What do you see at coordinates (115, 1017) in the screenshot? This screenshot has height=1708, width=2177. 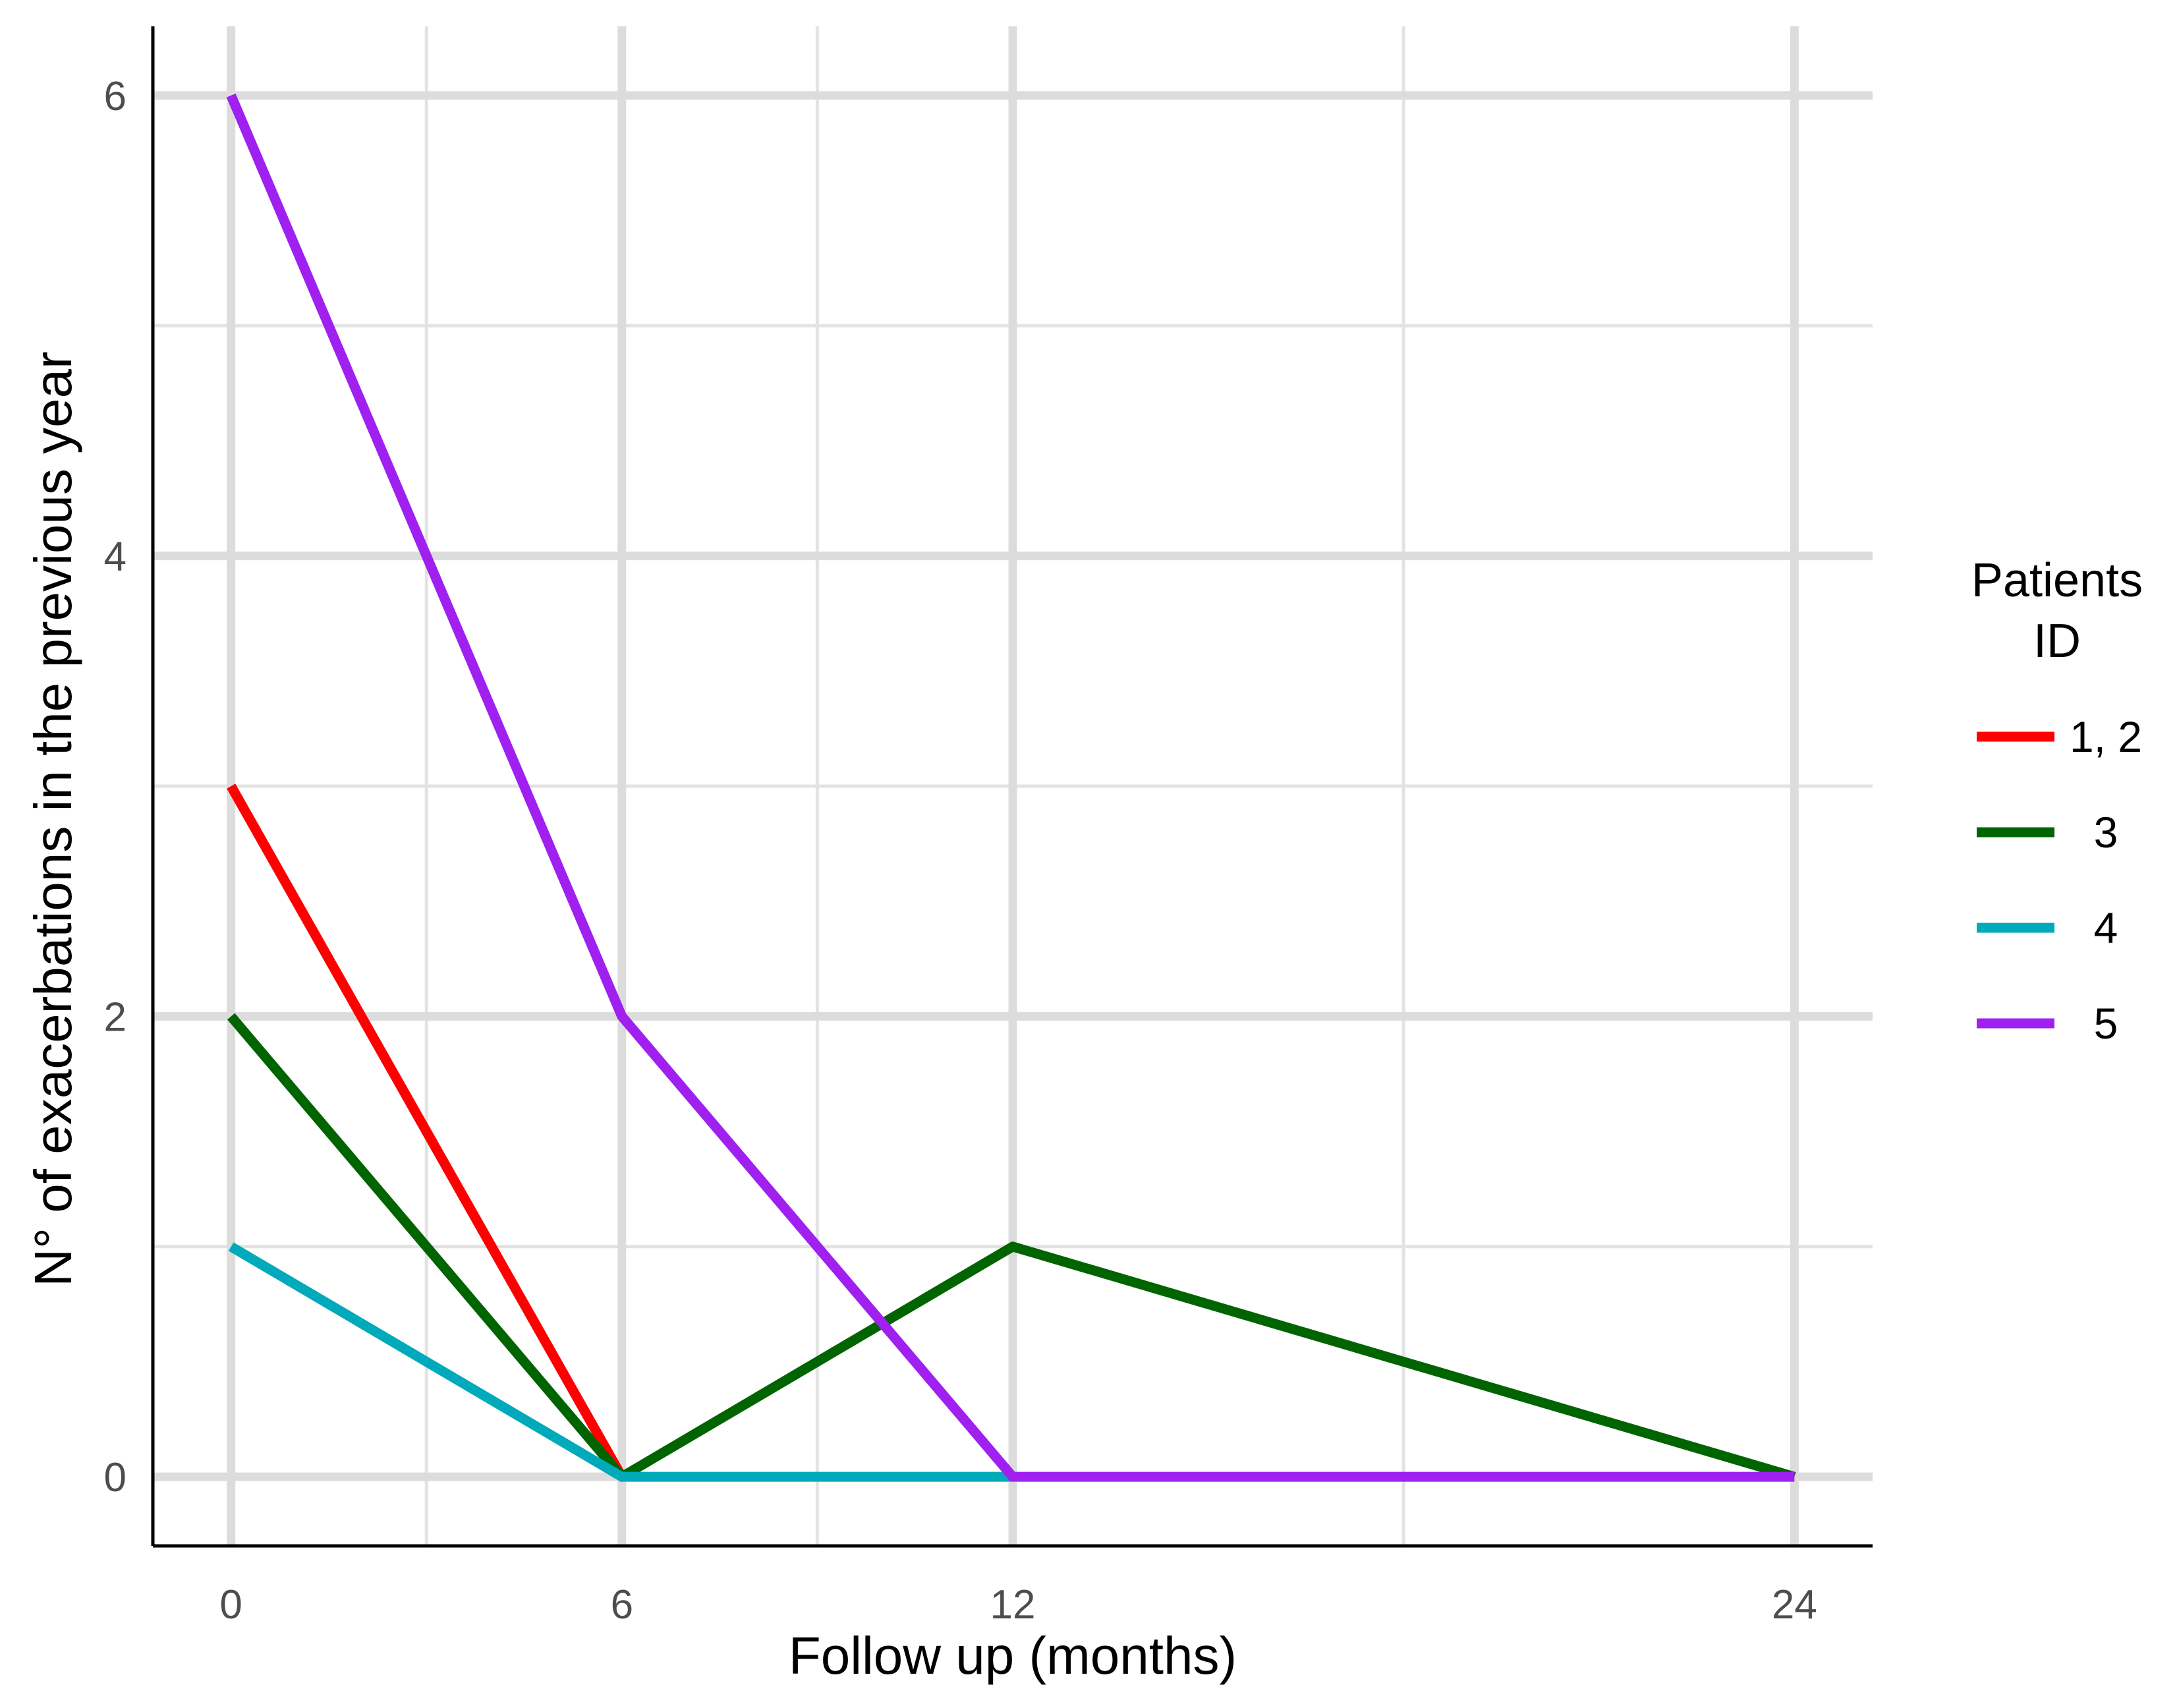 I see `y-tick-label: 2` at bounding box center [115, 1017].